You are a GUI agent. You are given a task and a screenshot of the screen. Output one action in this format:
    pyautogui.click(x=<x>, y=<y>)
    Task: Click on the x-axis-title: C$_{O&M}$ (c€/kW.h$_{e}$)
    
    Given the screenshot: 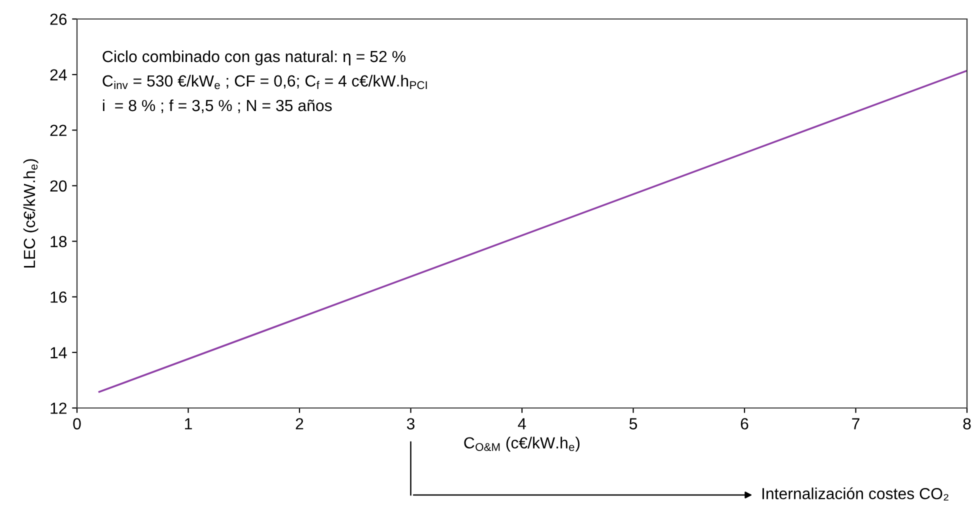 What is the action you would take?
    pyautogui.click(x=522, y=444)
    